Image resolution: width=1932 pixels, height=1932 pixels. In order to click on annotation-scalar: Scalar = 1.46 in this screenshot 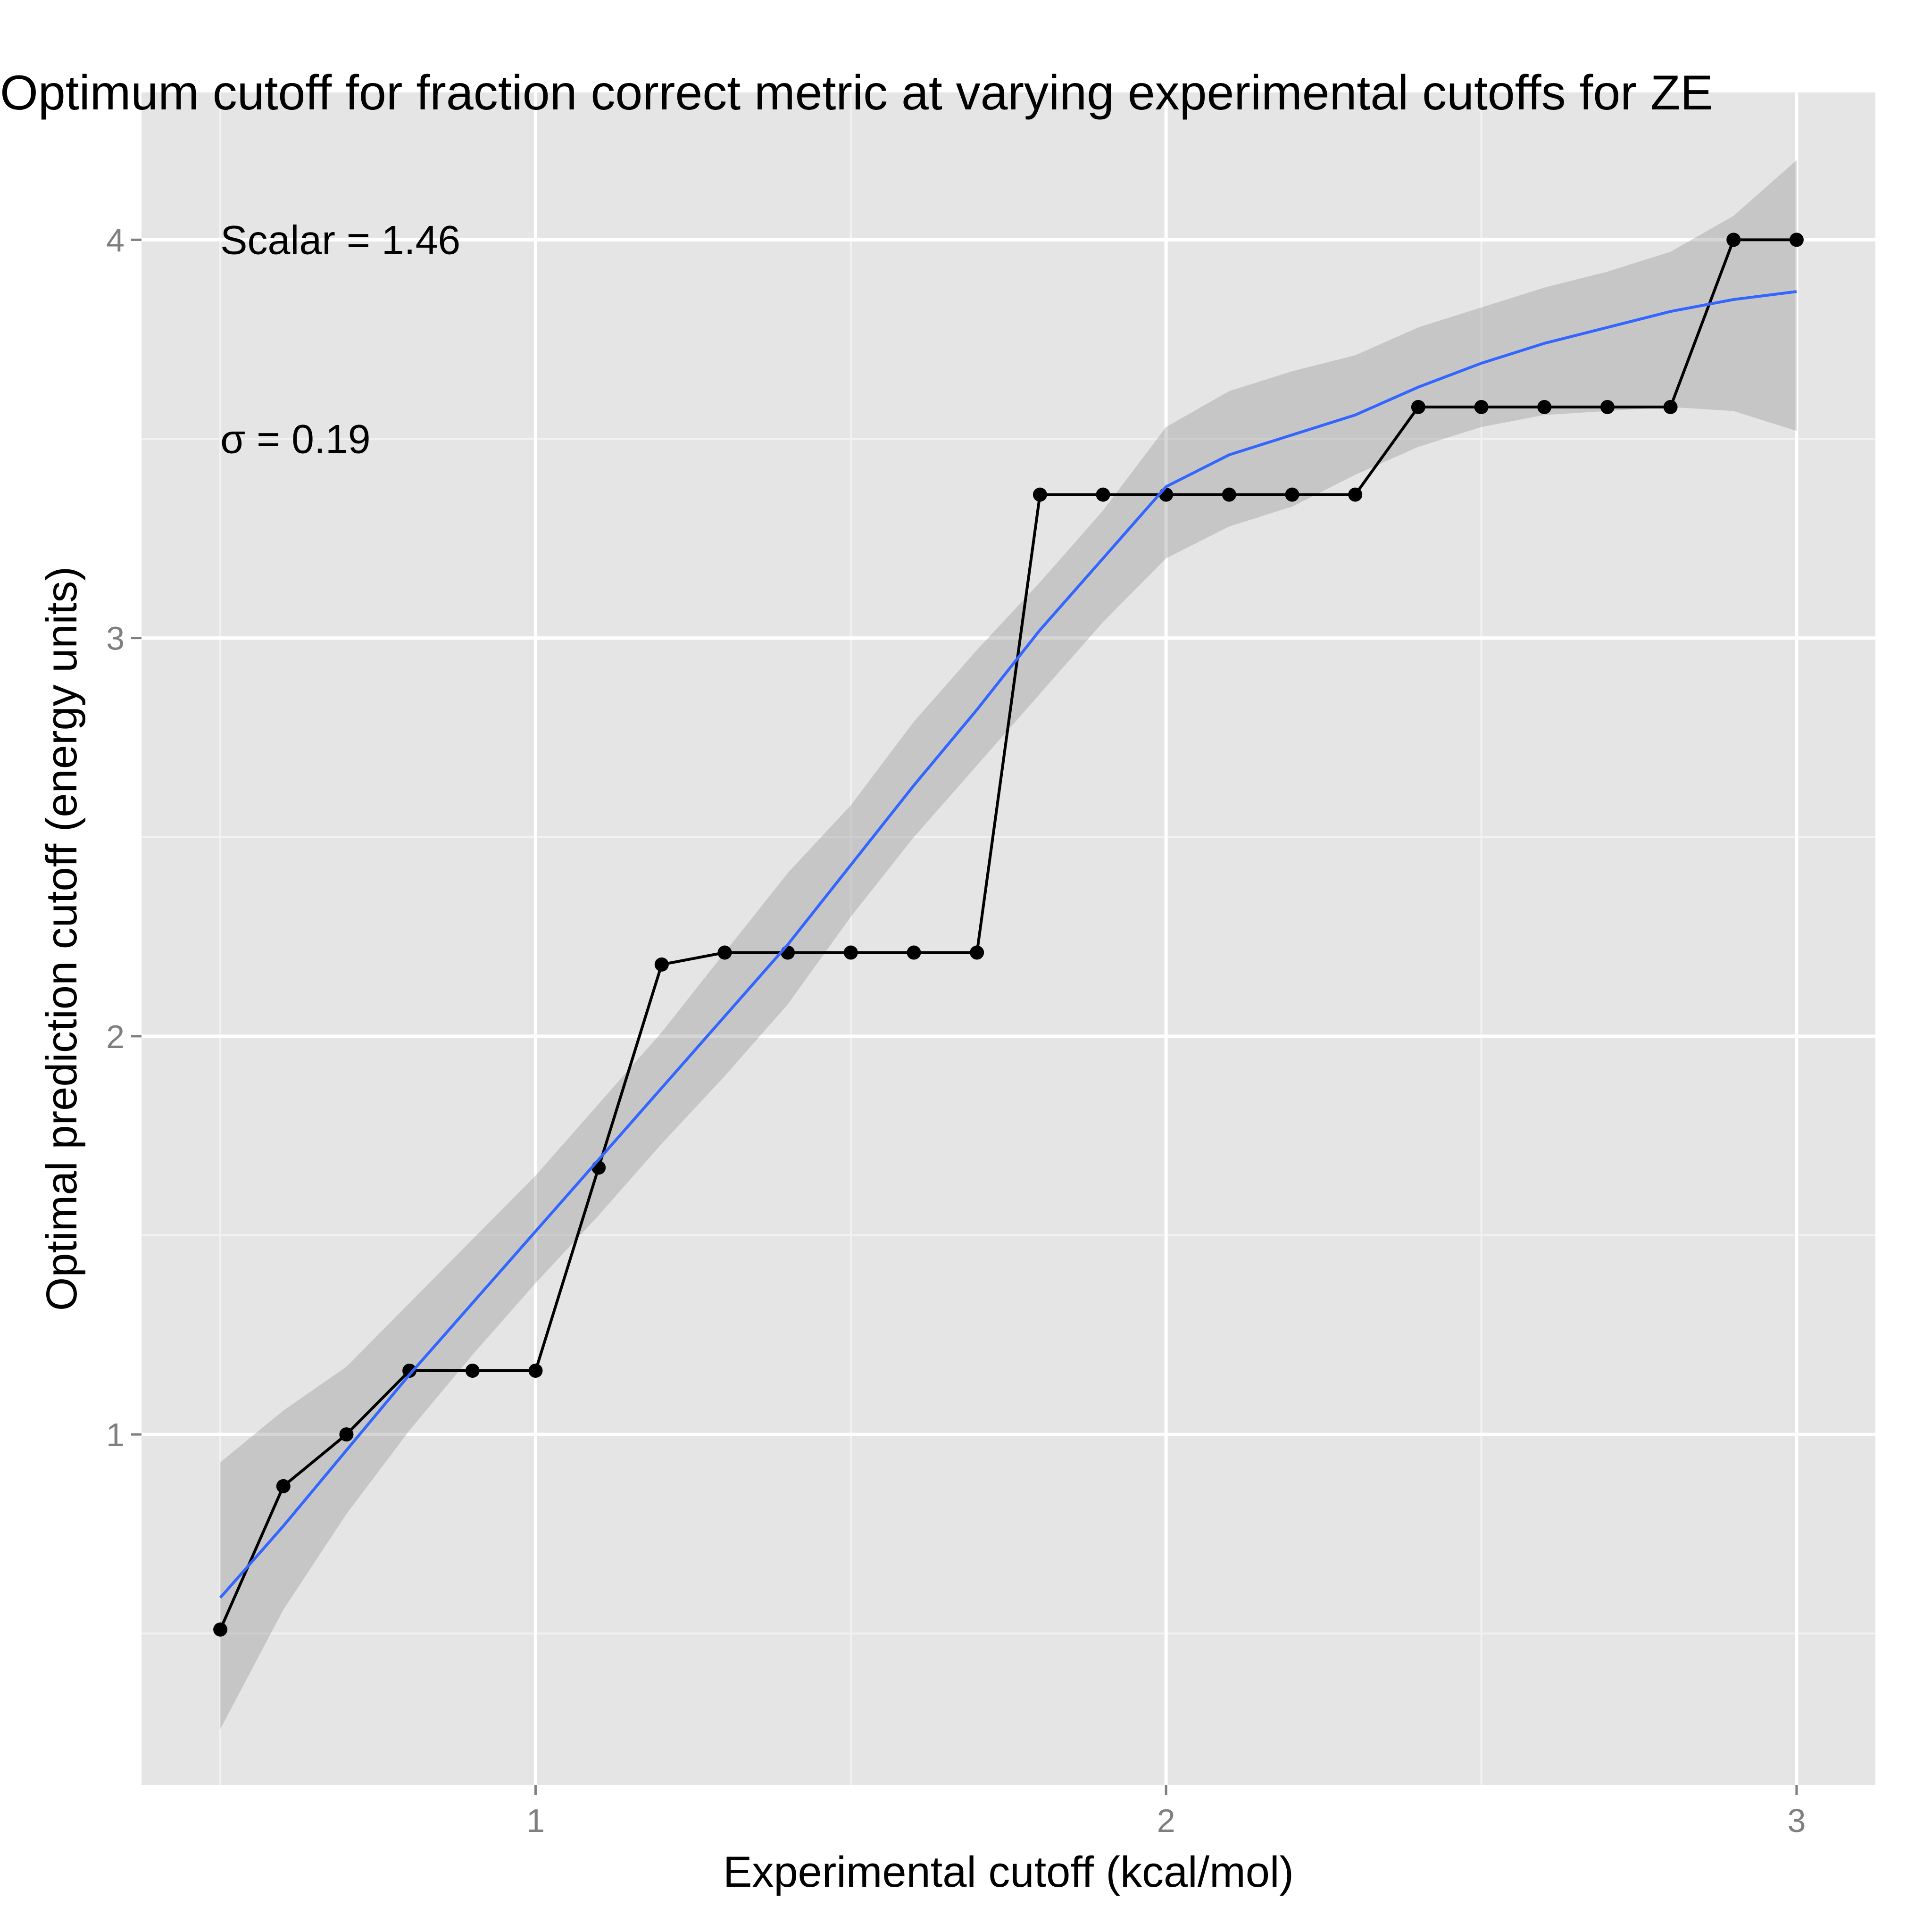, I will do `click(340, 240)`.